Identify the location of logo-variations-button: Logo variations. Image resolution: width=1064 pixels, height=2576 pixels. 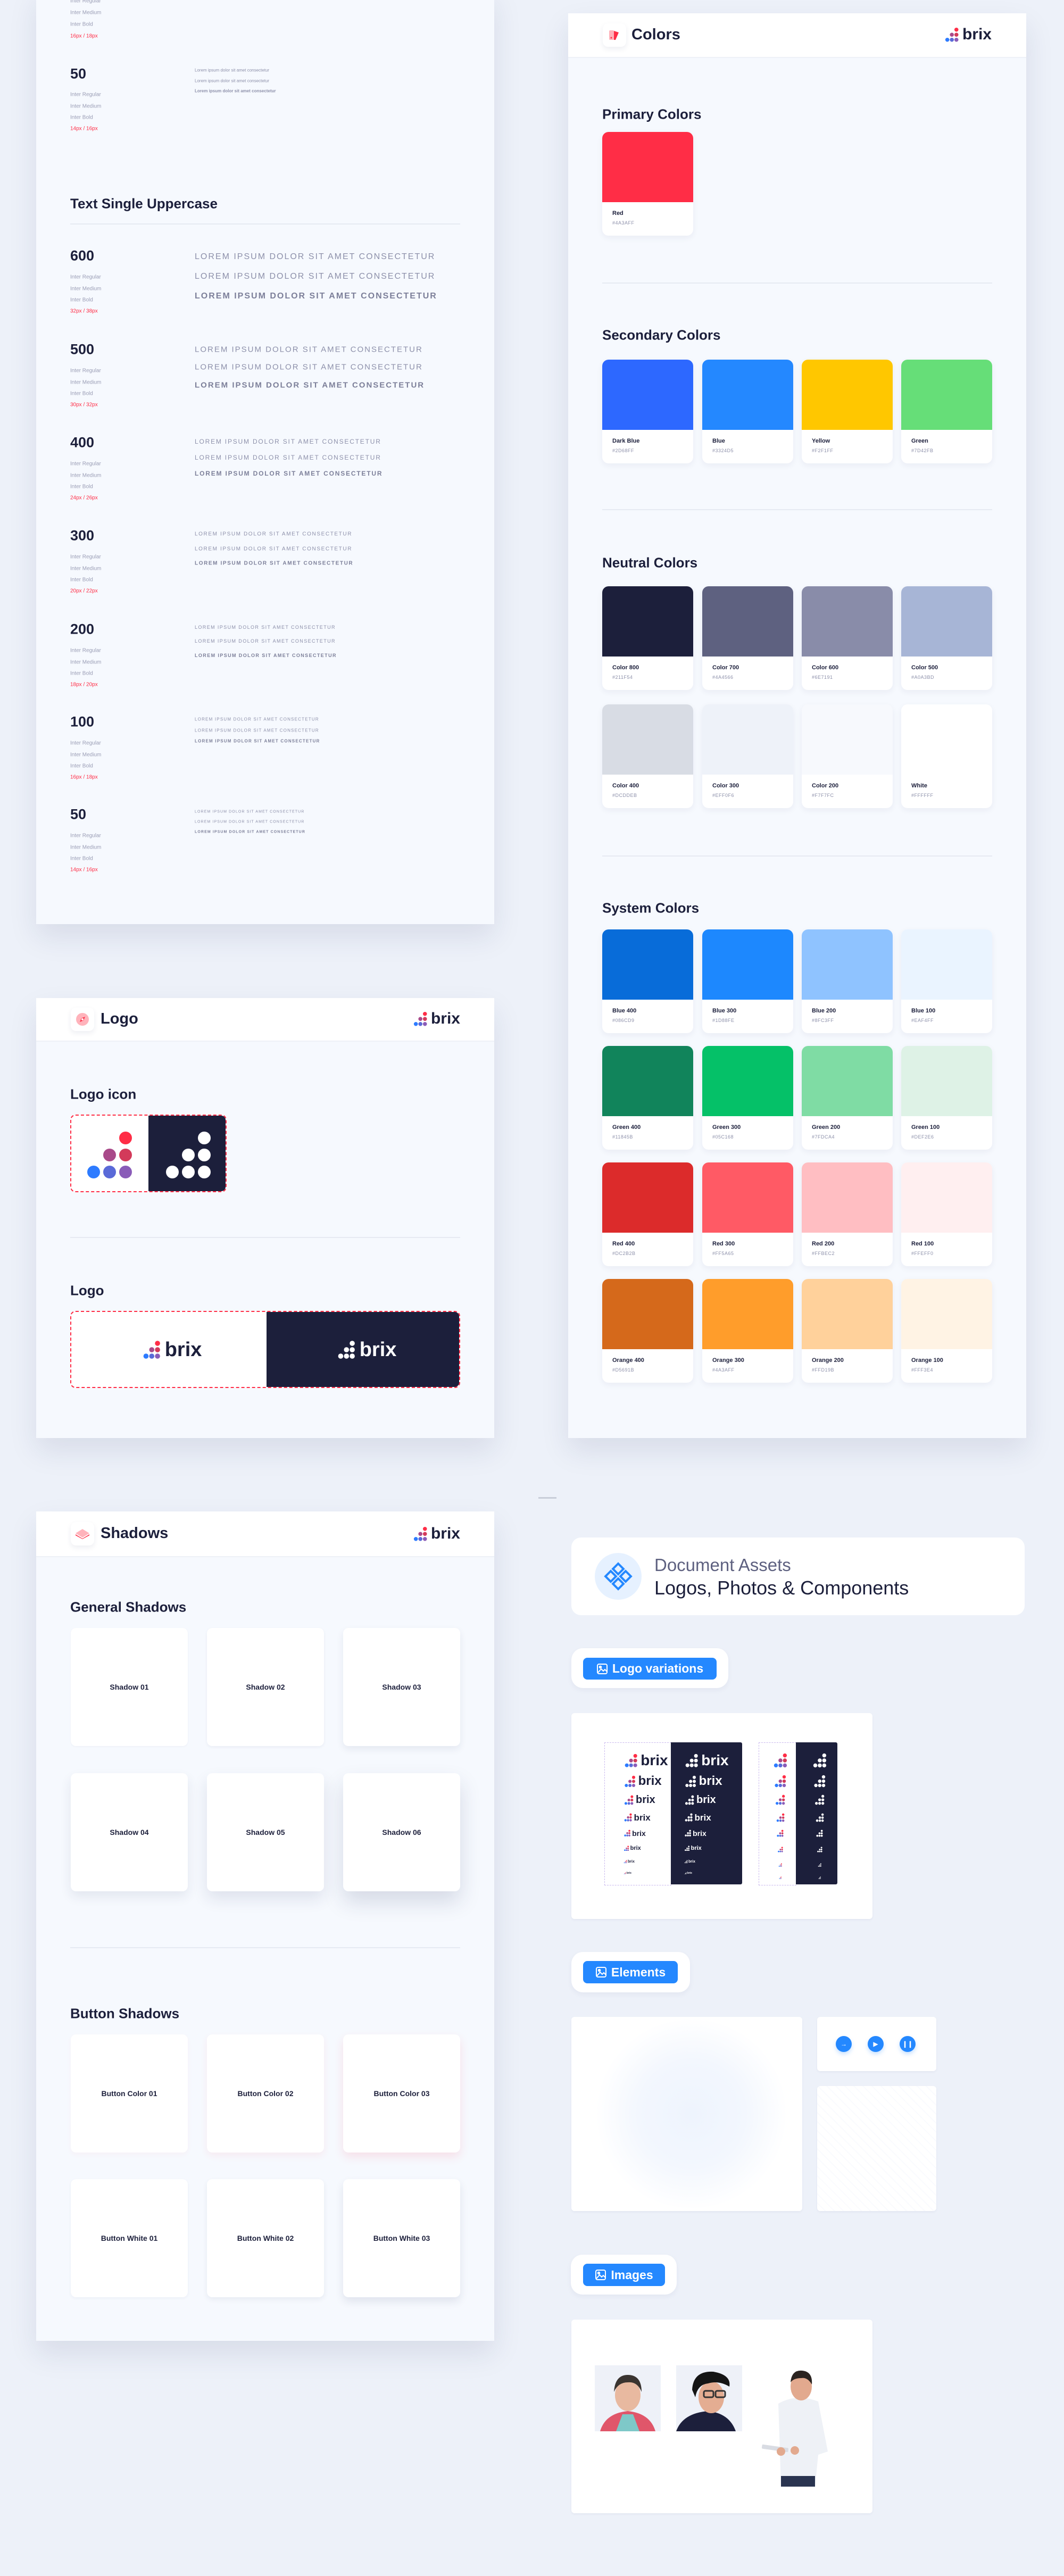
(650, 1669).